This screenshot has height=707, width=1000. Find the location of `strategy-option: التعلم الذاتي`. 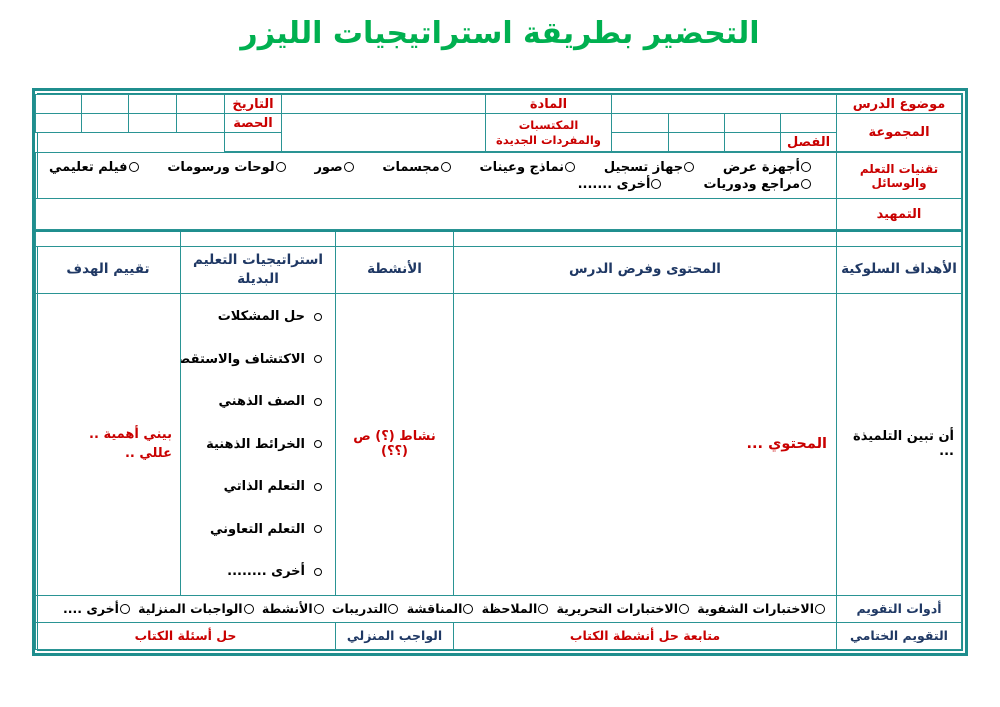

strategy-option: التعلم الذاتي is located at coordinates (255, 486).